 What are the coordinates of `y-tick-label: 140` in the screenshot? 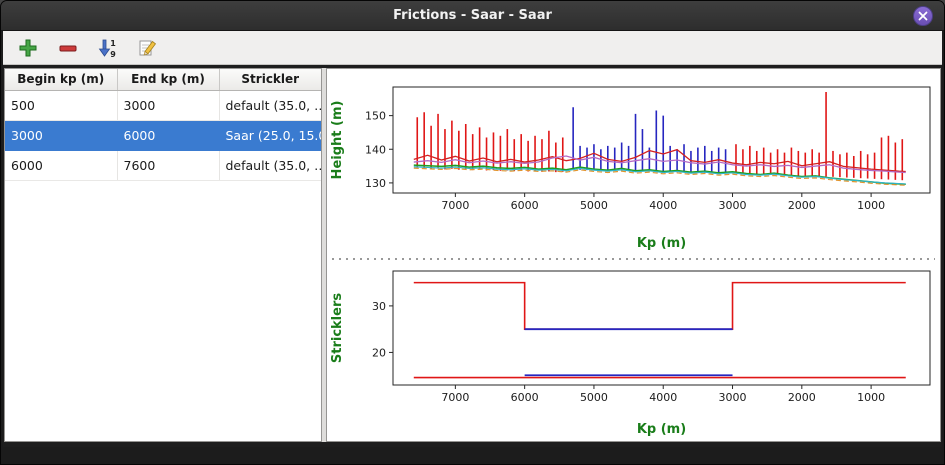 It's located at (375, 149).